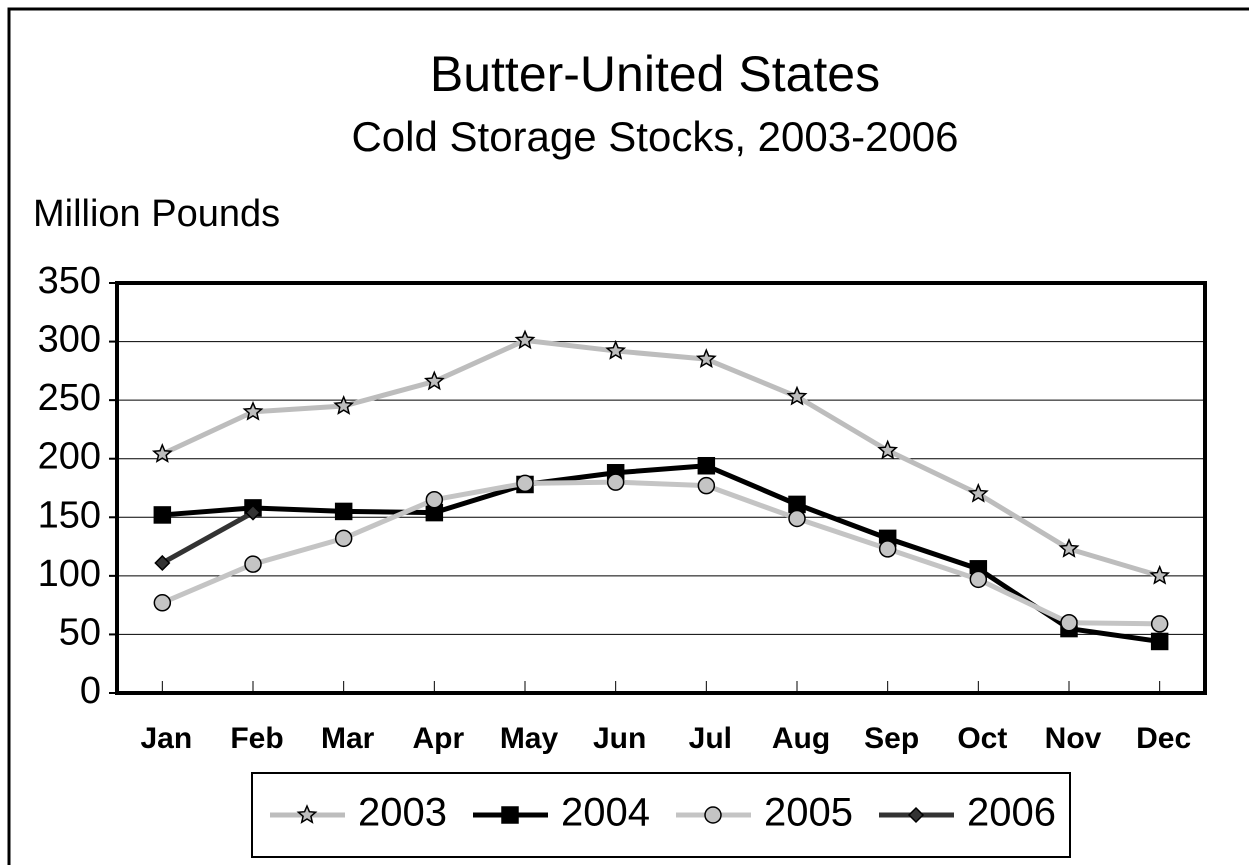  Describe the element at coordinates (69, 515) in the screenshot. I see `y-tick-label: 150` at that location.